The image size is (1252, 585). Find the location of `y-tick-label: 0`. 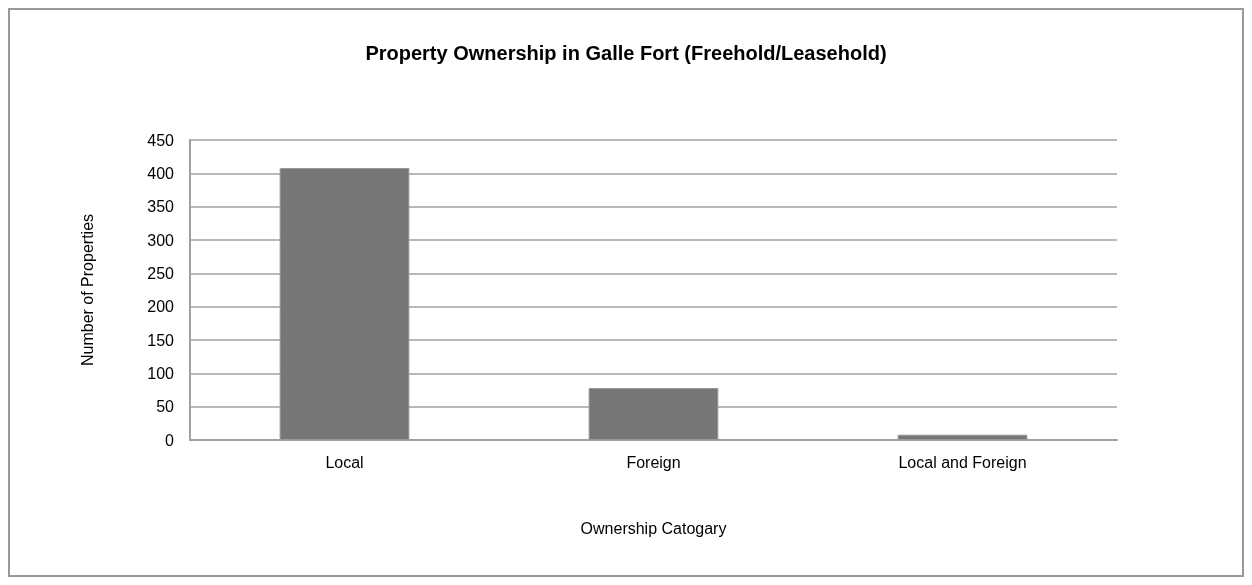

y-tick-label: 0 is located at coordinates (170, 440).